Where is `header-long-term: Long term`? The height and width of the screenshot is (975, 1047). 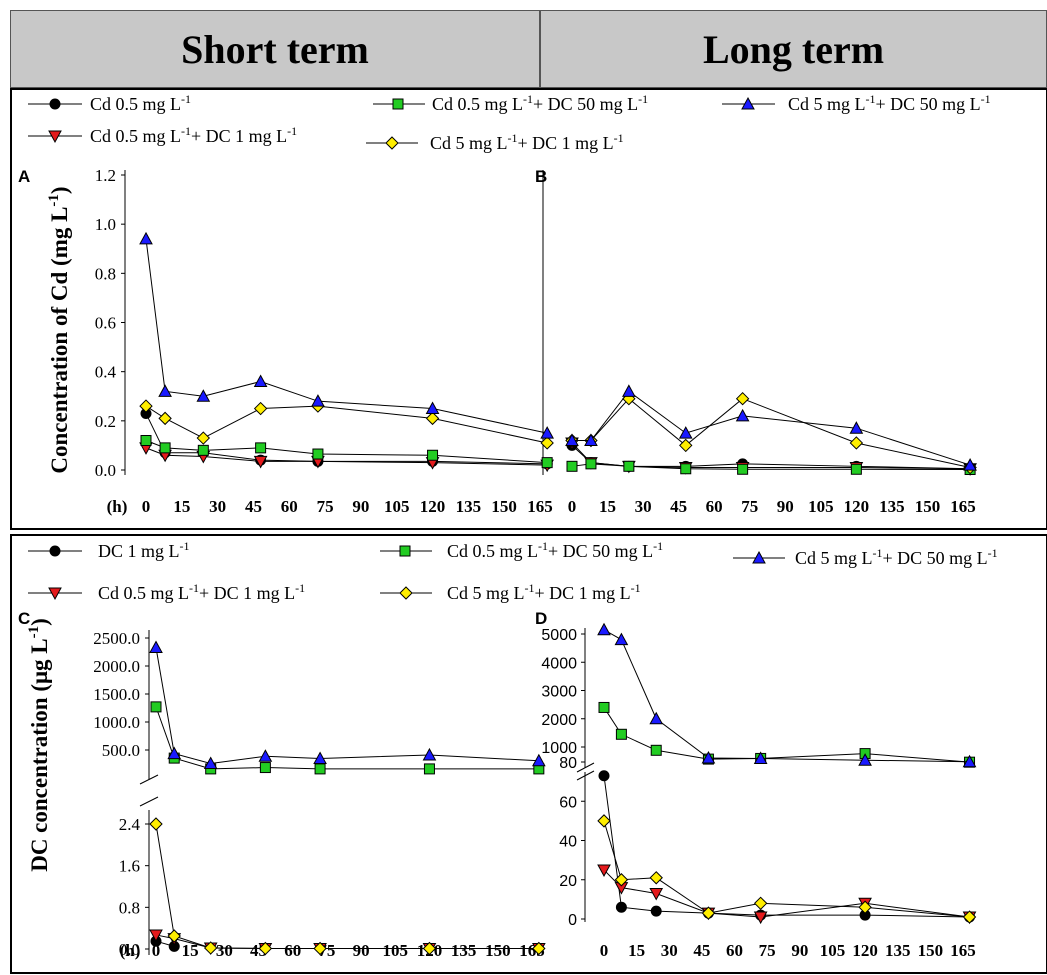
header-long-term: Long term is located at coordinates (793, 49).